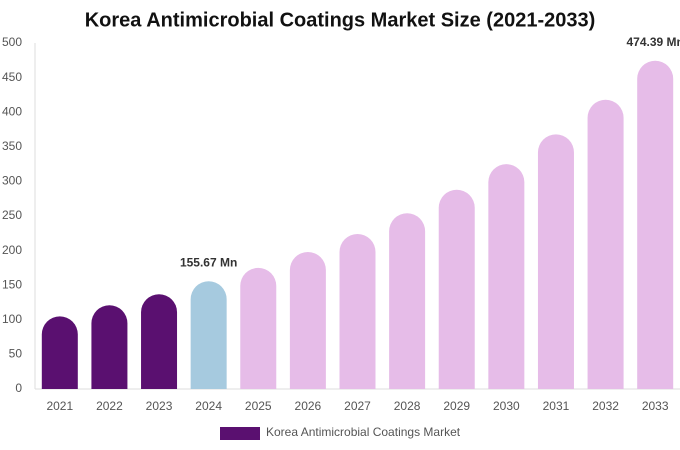 The width and height of the screenshot is (680, 450). What do you see at coordinates (308, 406) in the screenshot?
I see `x-tick-label: 2026` at bounding box center [308, 406].